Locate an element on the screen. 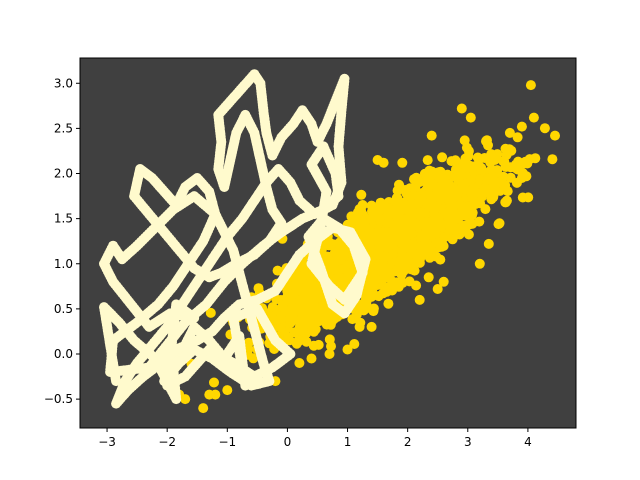  y-axis: −0.5 0.0 0.5 1.0 1.5 2.0 2.5 3.0 is located at coordinates (62, 241).